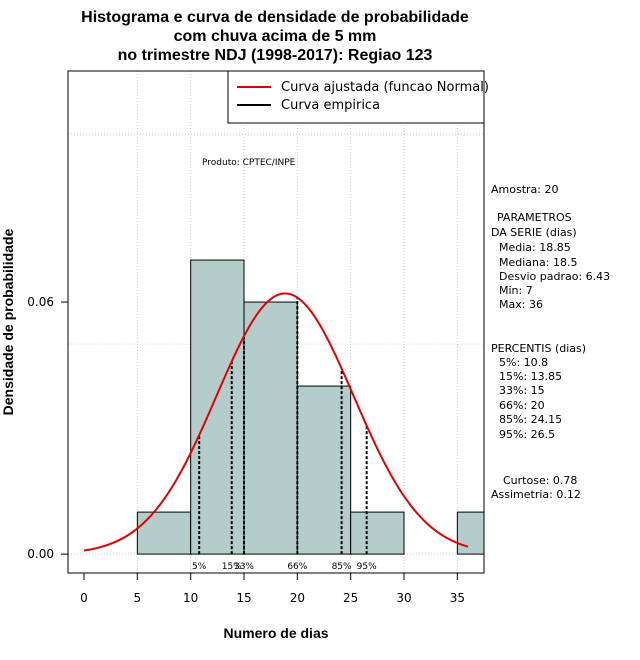  Describe the element at coordinates (297, 598) in the screenshot. I see `x-tick-label: 20` at that location.